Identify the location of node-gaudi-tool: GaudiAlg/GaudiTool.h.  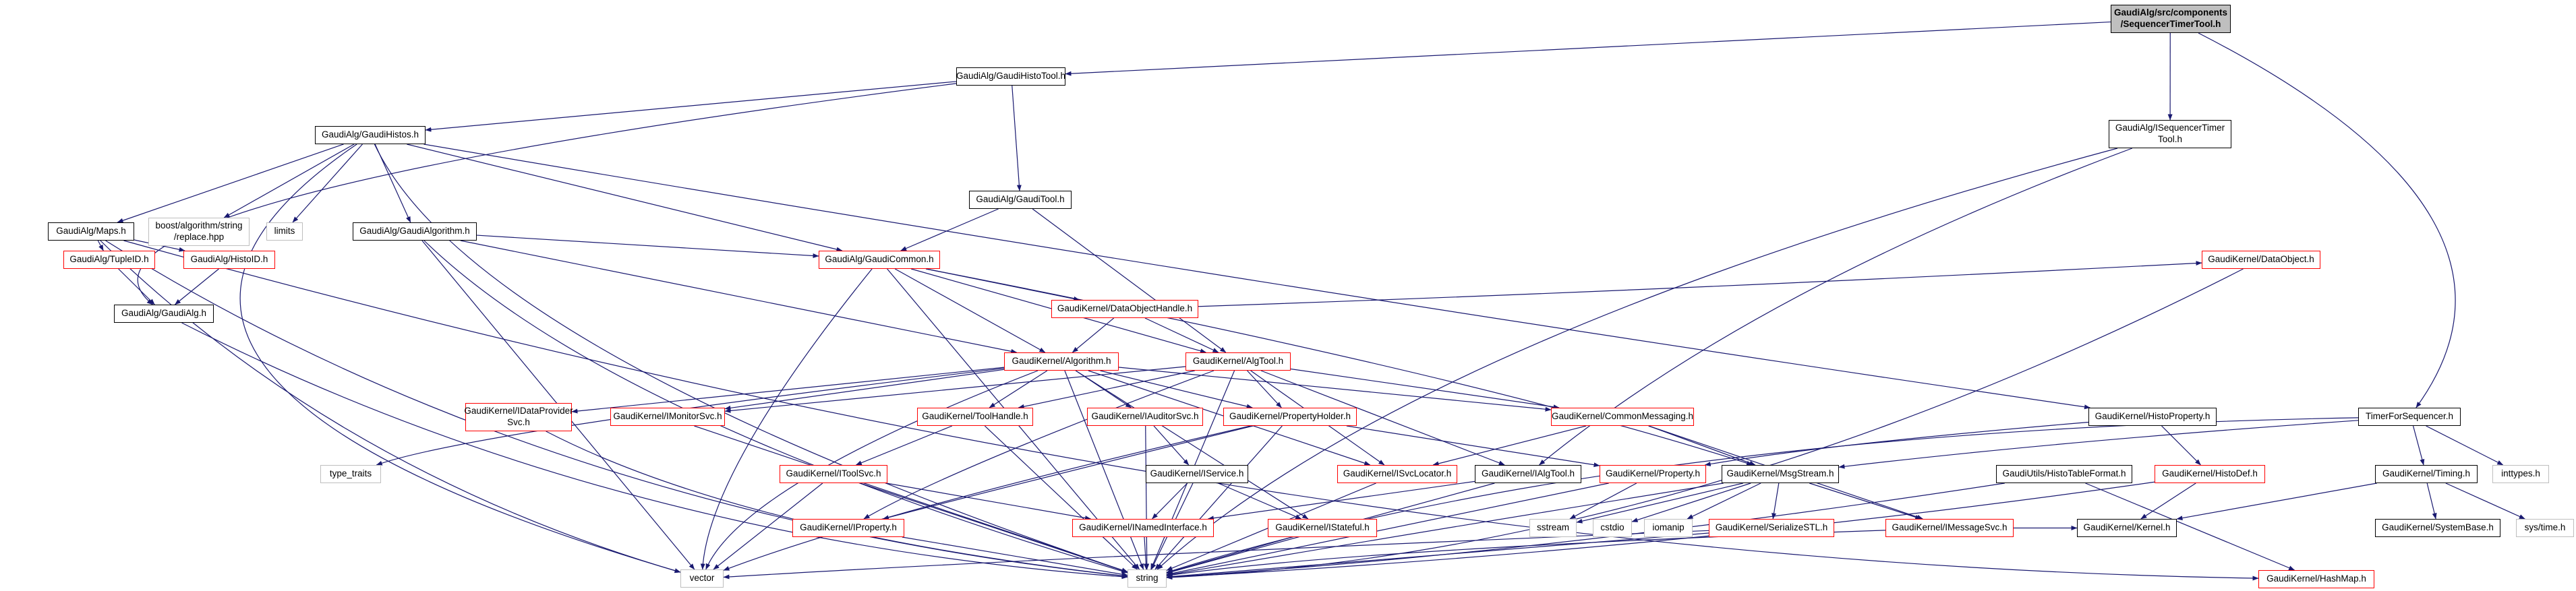
(1021, 200).